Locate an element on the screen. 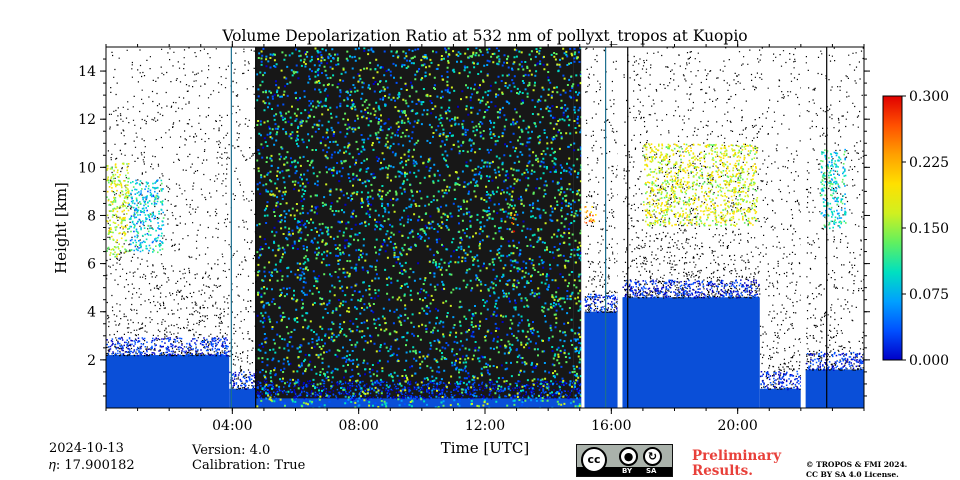  share-alike-icon: ↻ is located at coordinates (652, 456).